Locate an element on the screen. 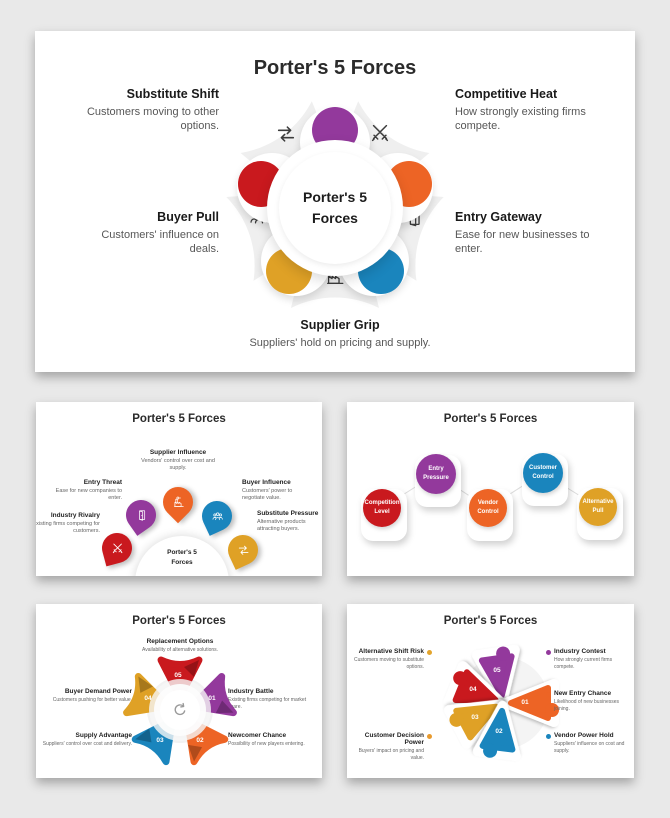 This screenshot has height=818, width=670. force-name: Entry Gateway is located at coordinates (498, 217).